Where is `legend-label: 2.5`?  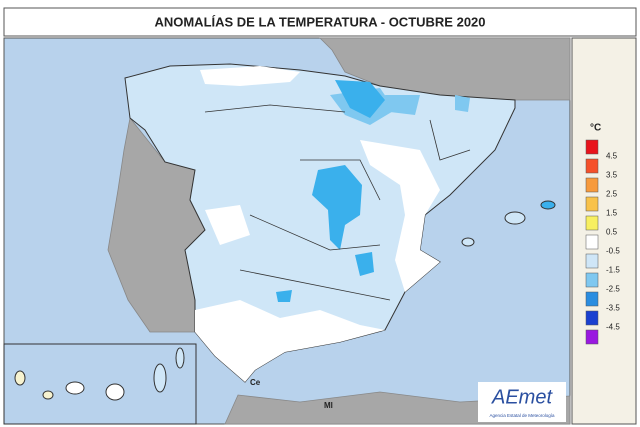
legend-label: 2.5 is located at coordinates (612, 194).